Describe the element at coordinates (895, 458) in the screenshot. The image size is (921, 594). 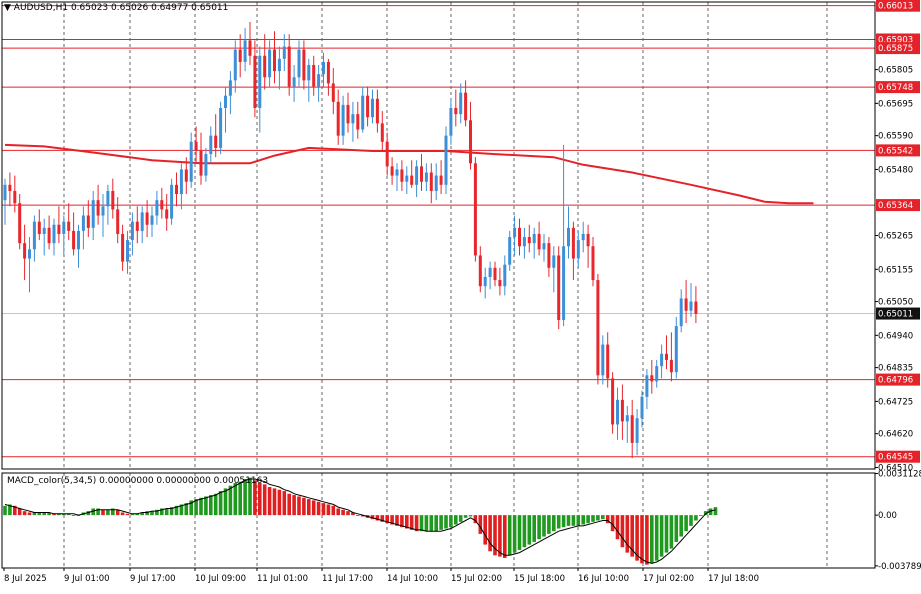
I see `level-price-tag-text: 0.64545` at that location.